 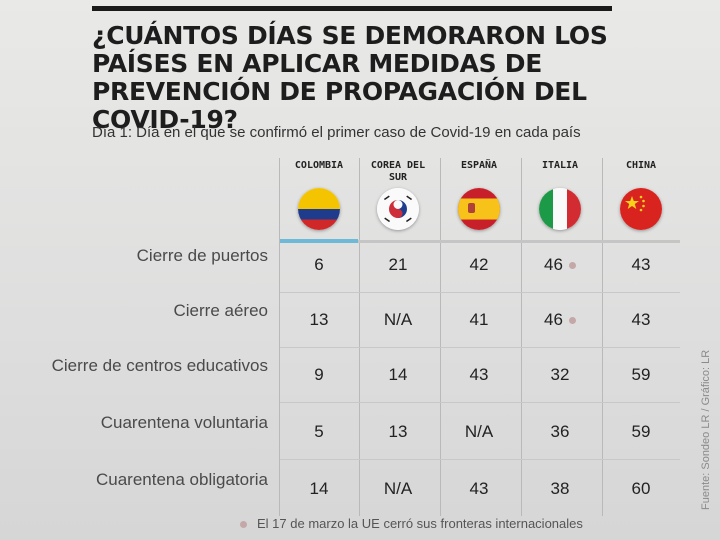 I want to click on cell-value: 60, so click(x=641, y=488).